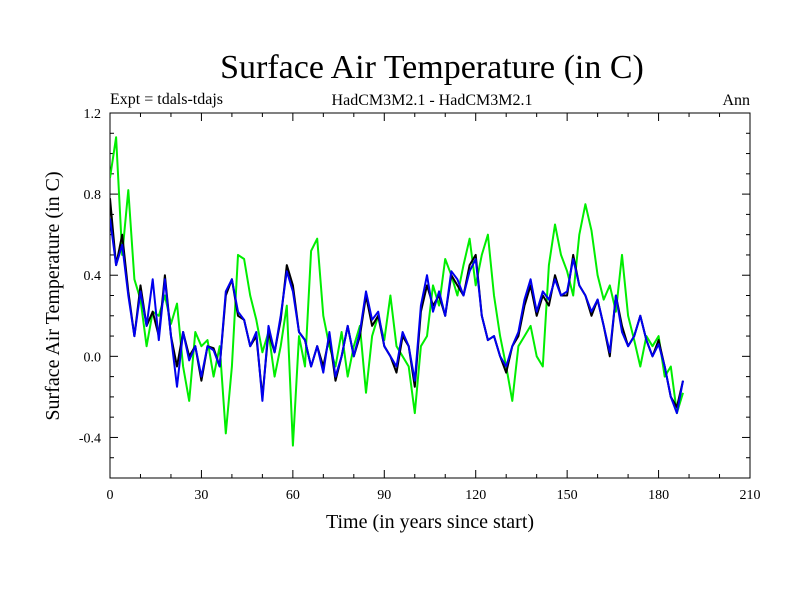 The width and height of the screenshot is (800, 600). I want to click on y-tick-label: 0.0, so click(93, 357).